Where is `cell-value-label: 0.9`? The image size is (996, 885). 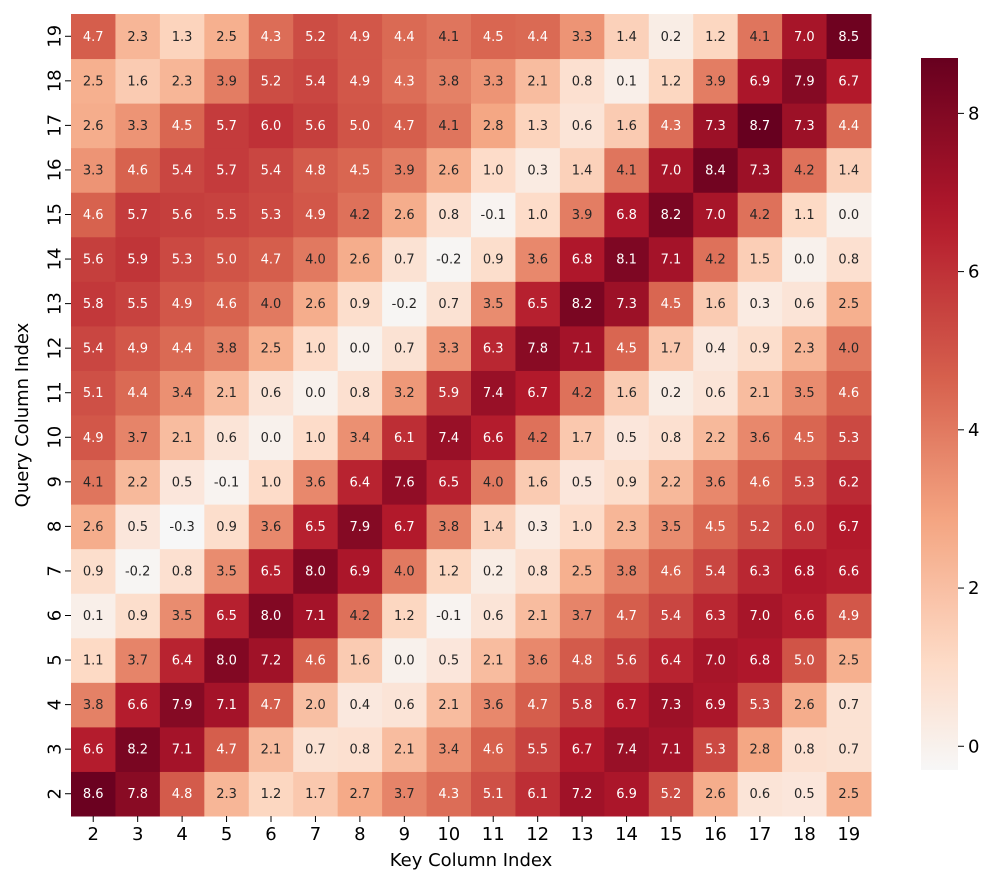
cell-value-label: 0.9 is located at coordinates (93, 571).